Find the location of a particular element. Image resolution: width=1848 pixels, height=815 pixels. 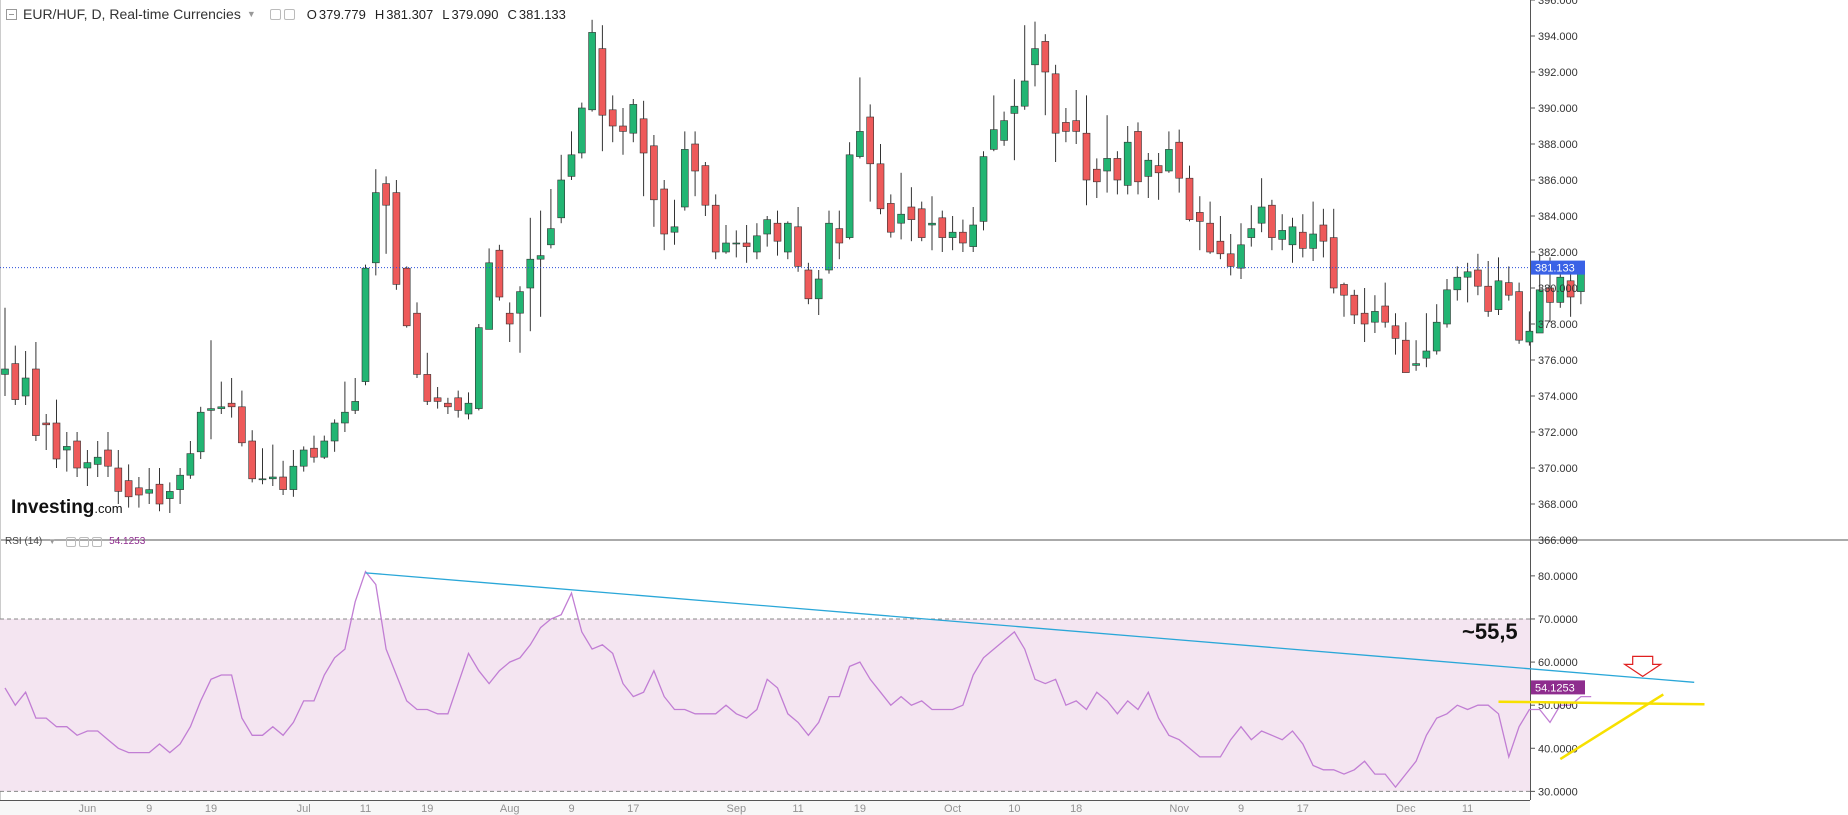

rsi-title: RSI (14) is located at coordinates (24, 541).